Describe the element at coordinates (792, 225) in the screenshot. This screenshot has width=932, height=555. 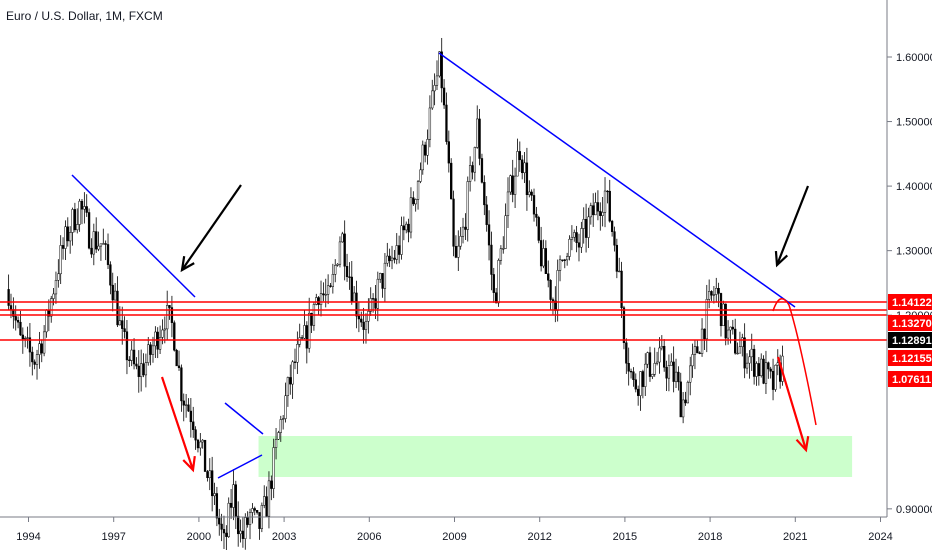
I see `arrow-black-right-shaft` at that location.